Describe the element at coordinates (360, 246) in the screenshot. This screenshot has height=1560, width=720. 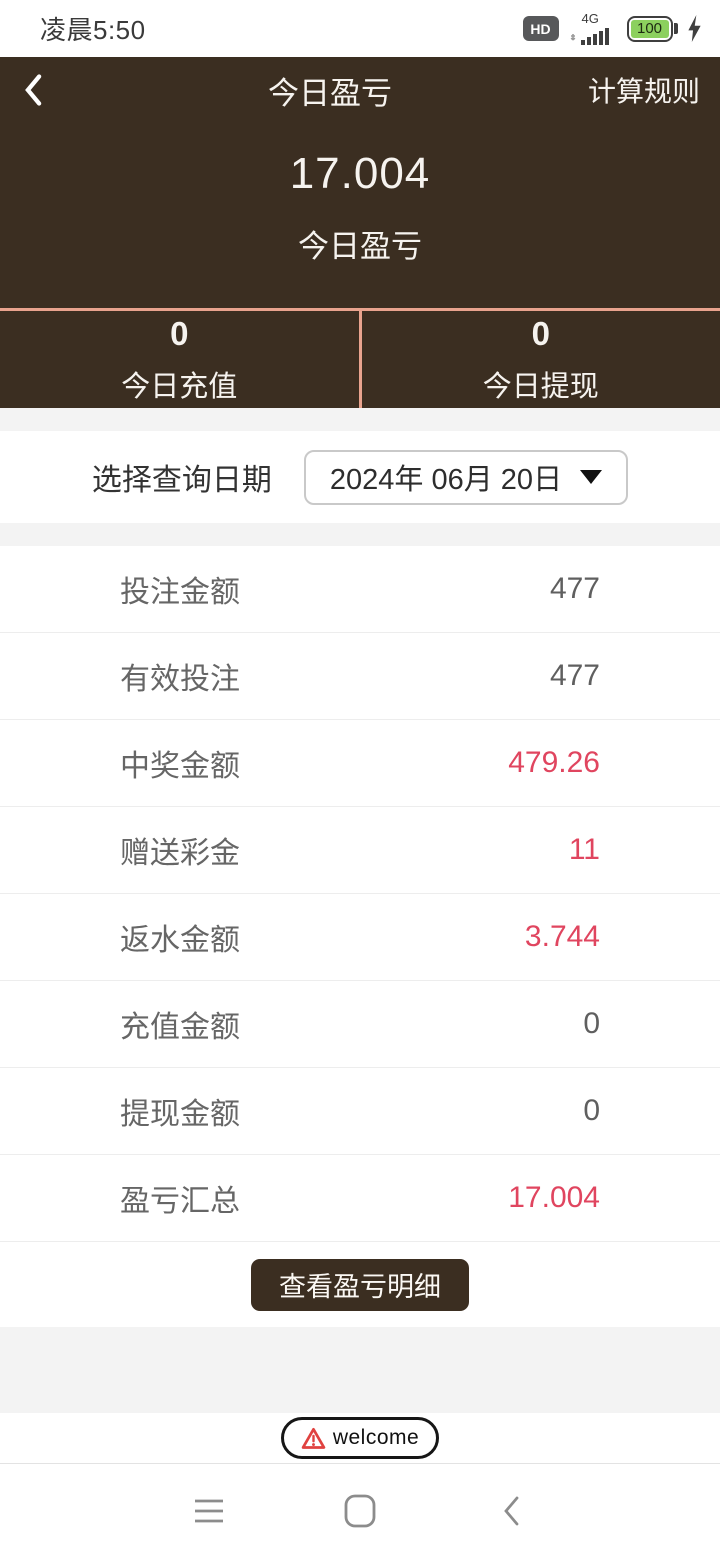
I see `today-profit-label: 今日盈亏` at that location.